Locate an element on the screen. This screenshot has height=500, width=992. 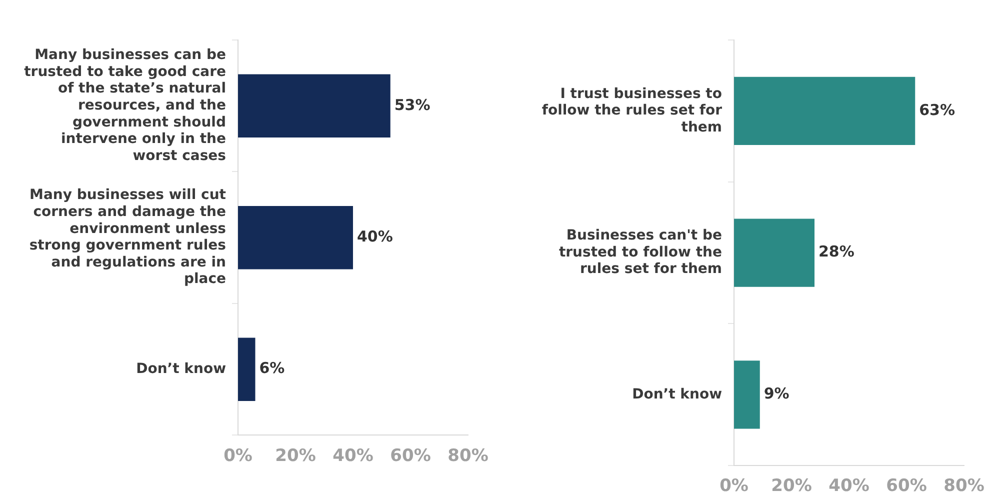
data-label: 6% is located at coordinates (272, 368).